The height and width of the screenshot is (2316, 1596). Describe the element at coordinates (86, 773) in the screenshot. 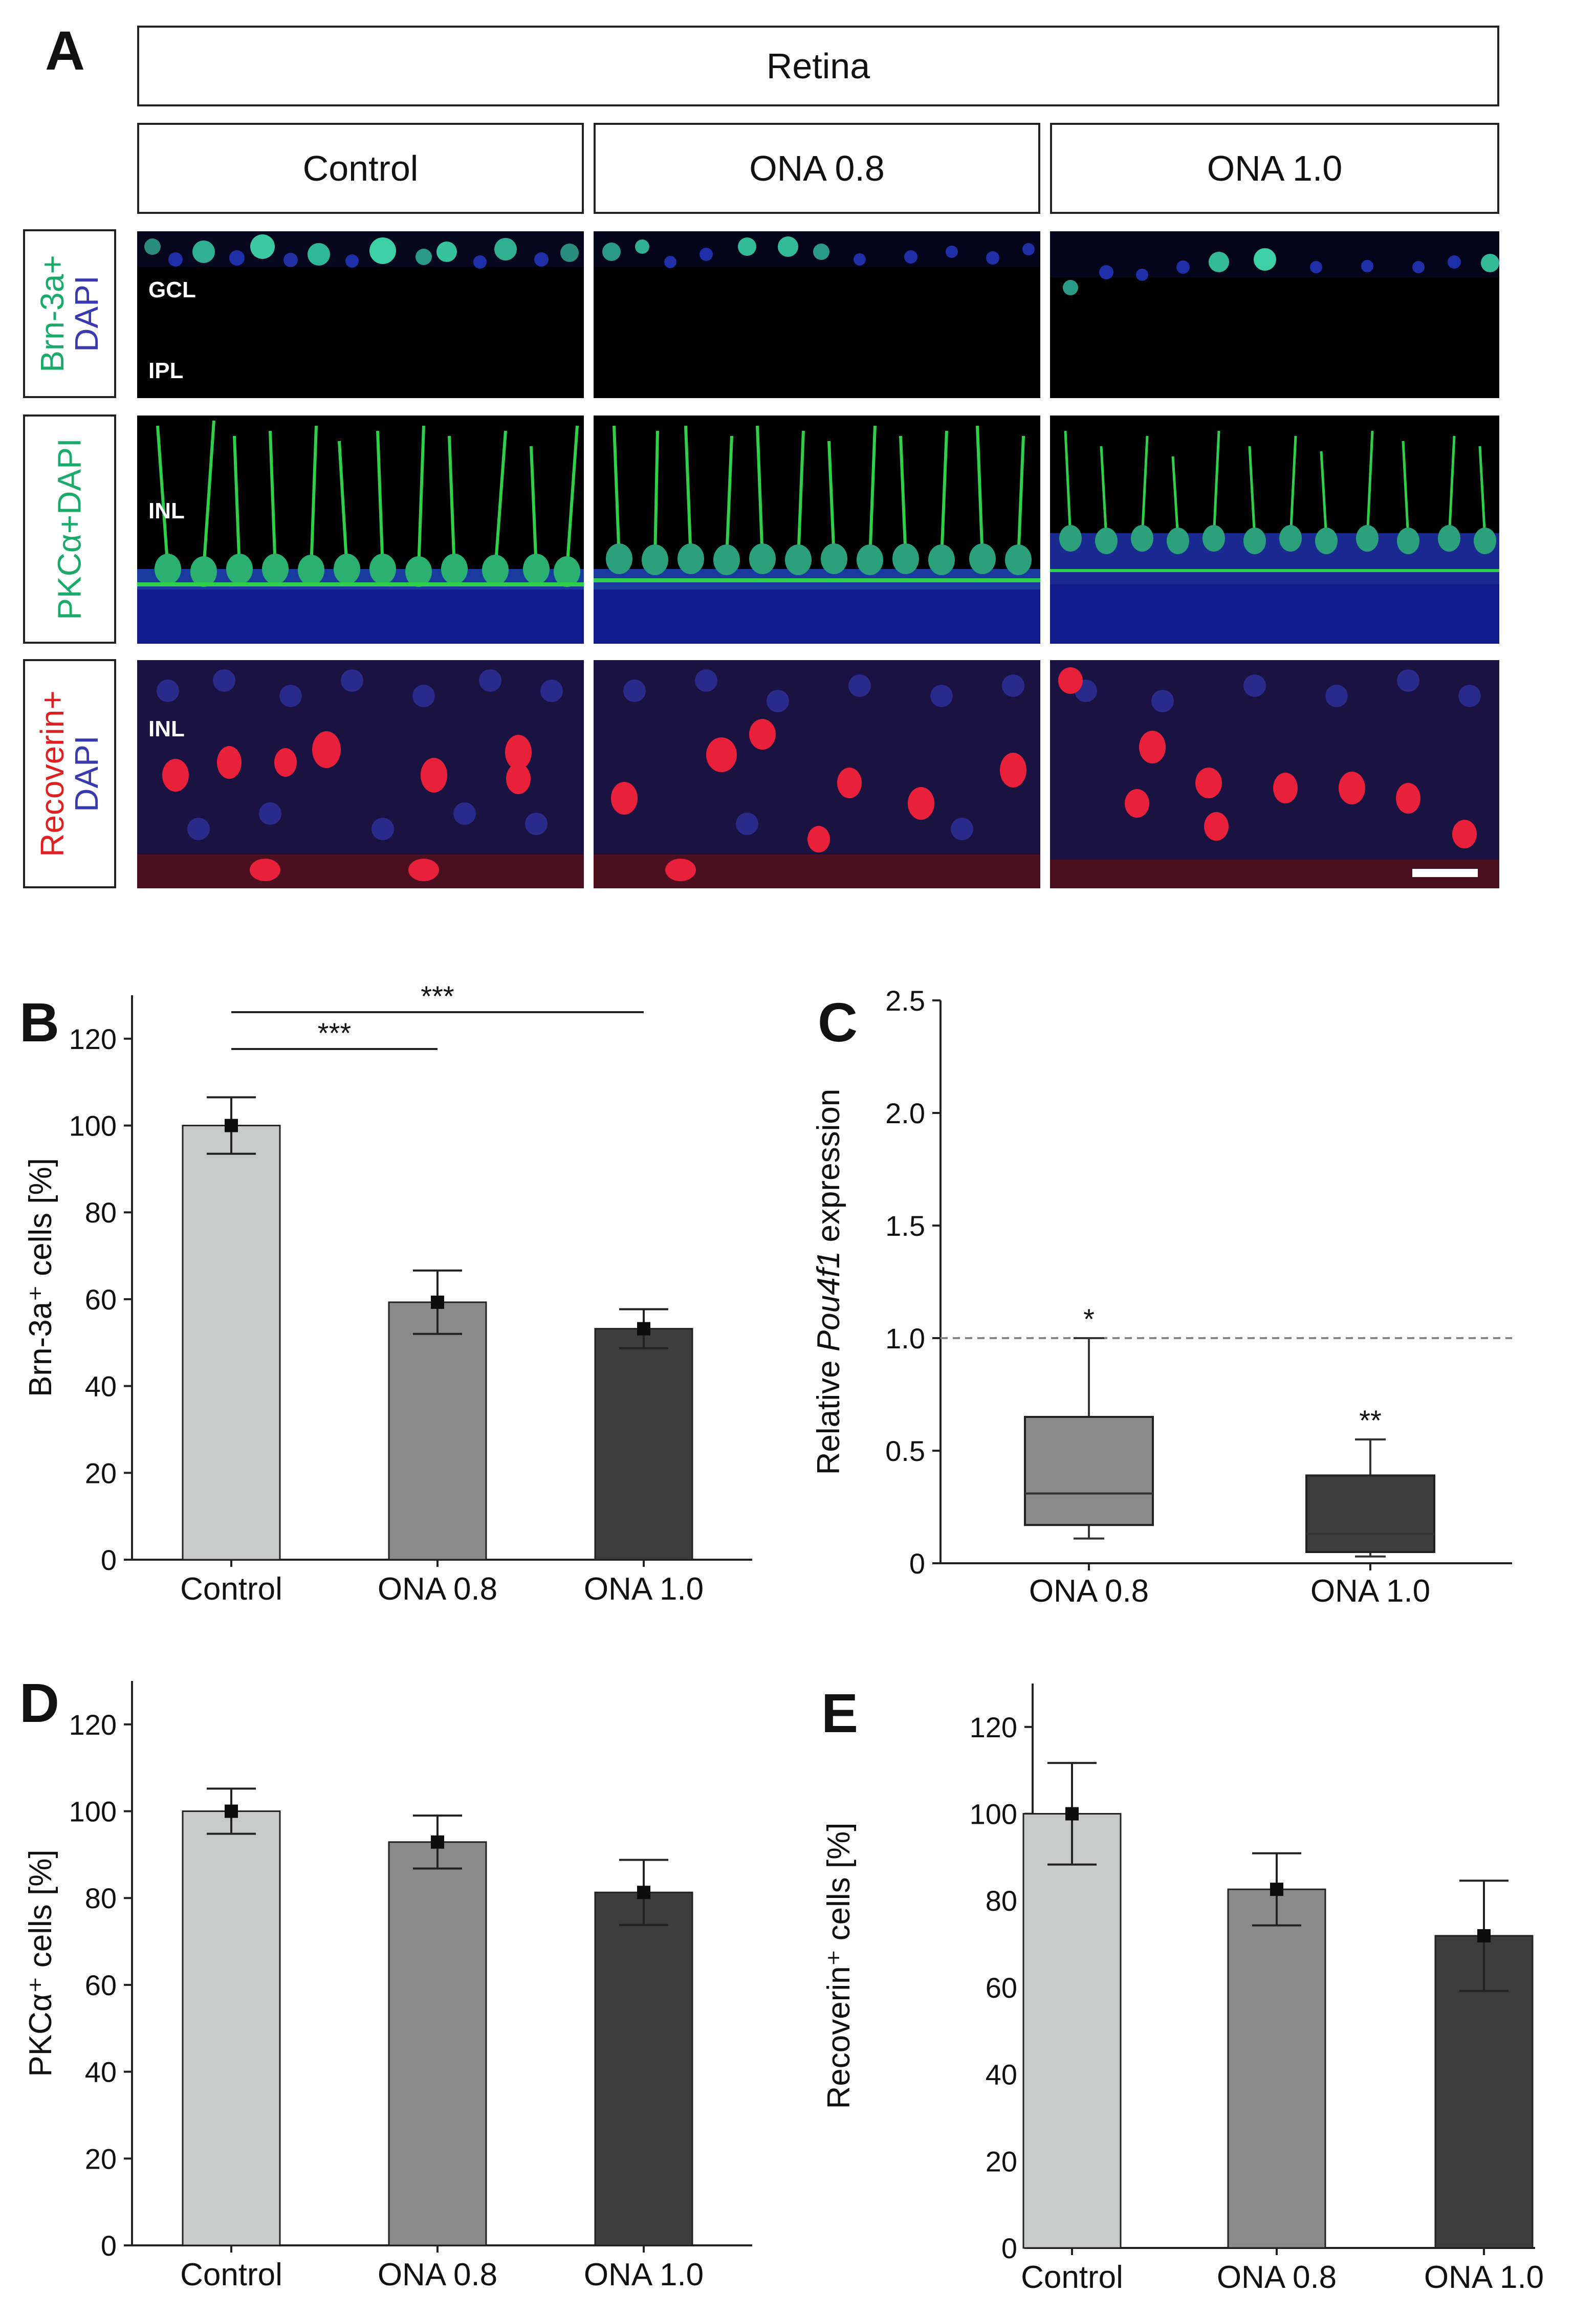

I see `label-dapi2-text: DAPI` at that location.